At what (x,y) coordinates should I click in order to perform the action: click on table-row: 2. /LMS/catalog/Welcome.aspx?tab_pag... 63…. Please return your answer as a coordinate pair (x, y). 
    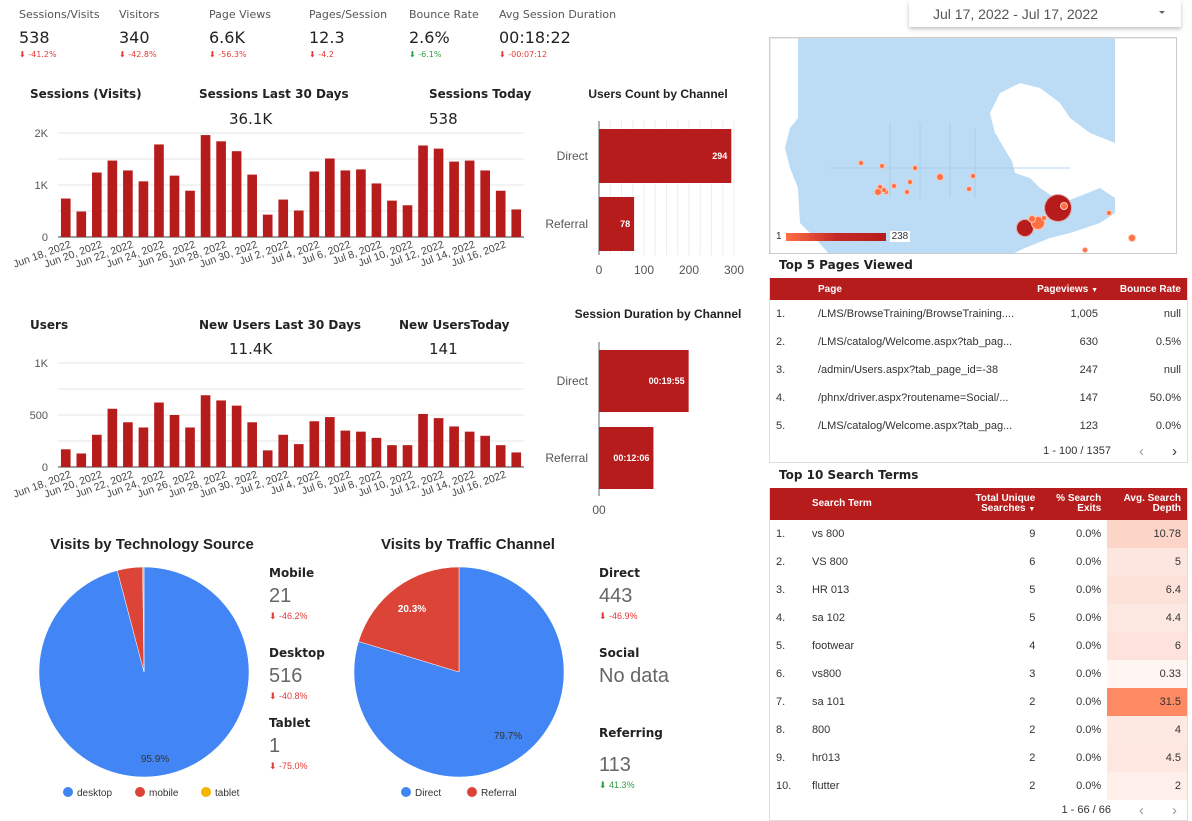
    Looking at the image, I should click on (978, 342).